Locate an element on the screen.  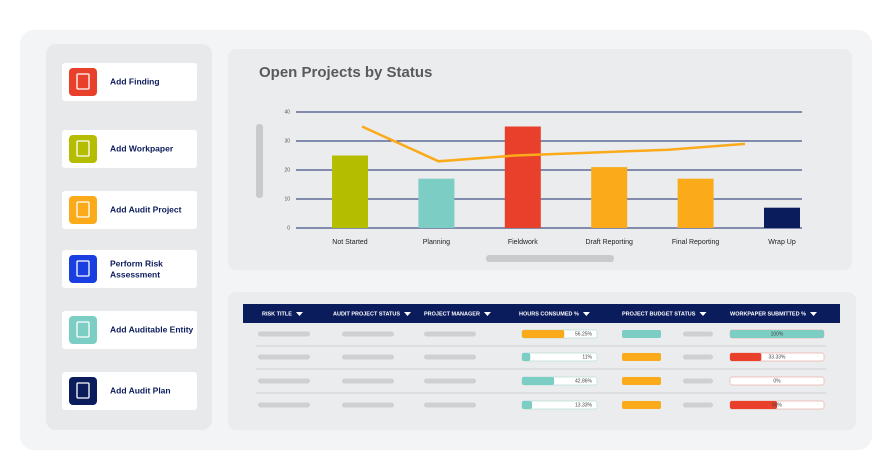
x-tick-label: Planning is located at coordinates (436, 242).